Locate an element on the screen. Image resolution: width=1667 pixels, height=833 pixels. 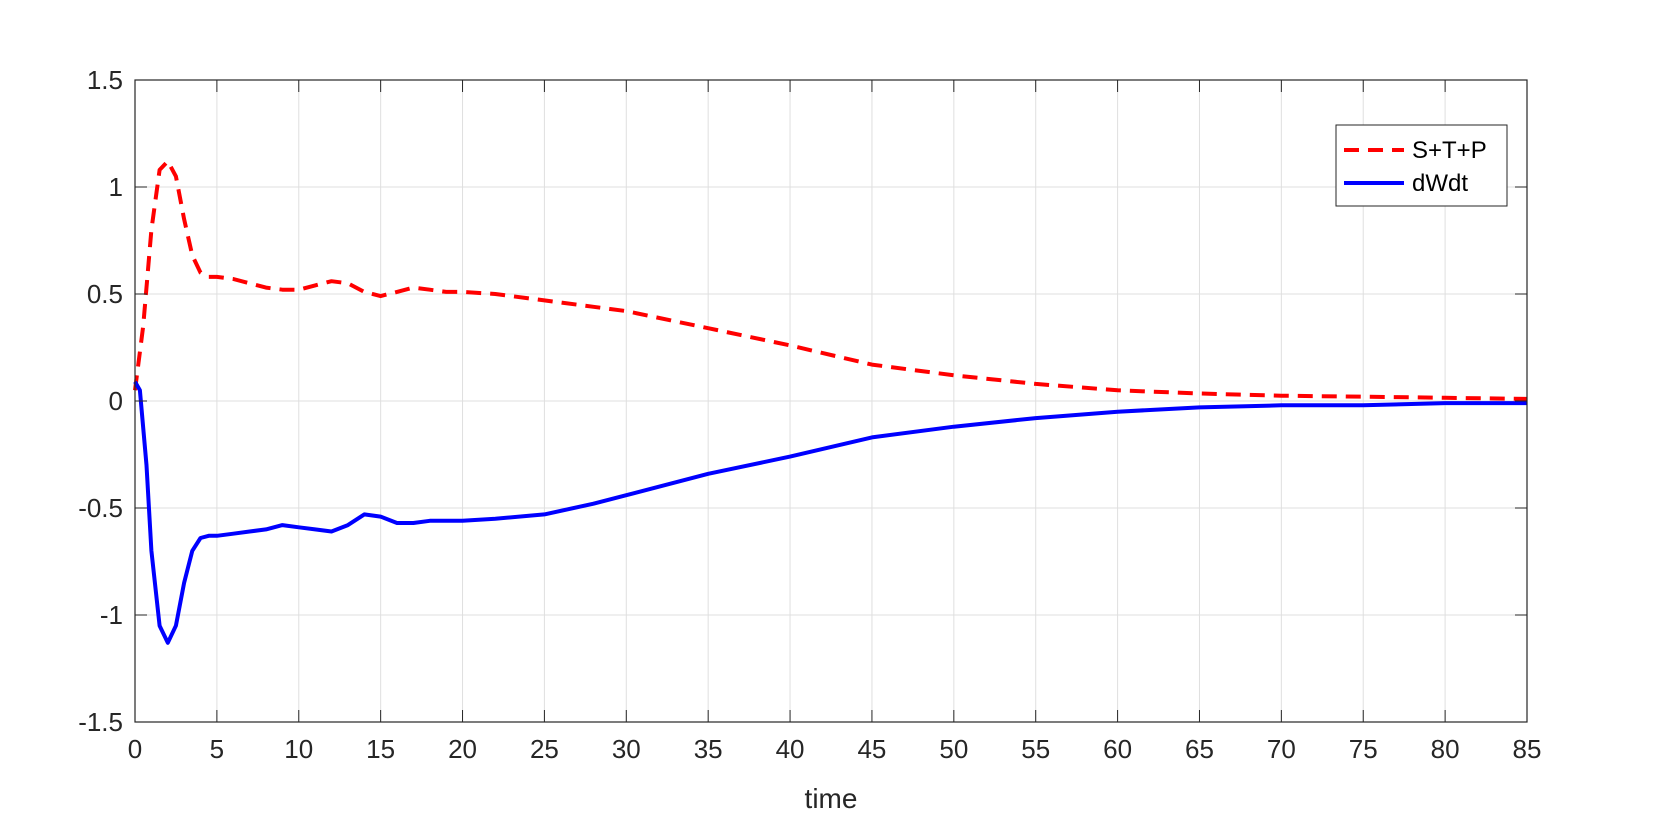
x-tick-label: 20 is located at coordinates (462, 749).